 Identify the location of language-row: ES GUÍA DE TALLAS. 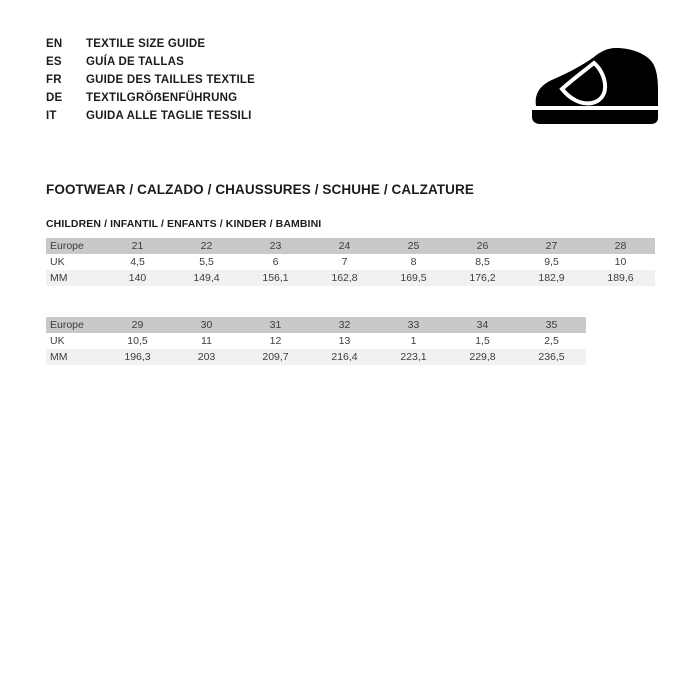
(150, 65).